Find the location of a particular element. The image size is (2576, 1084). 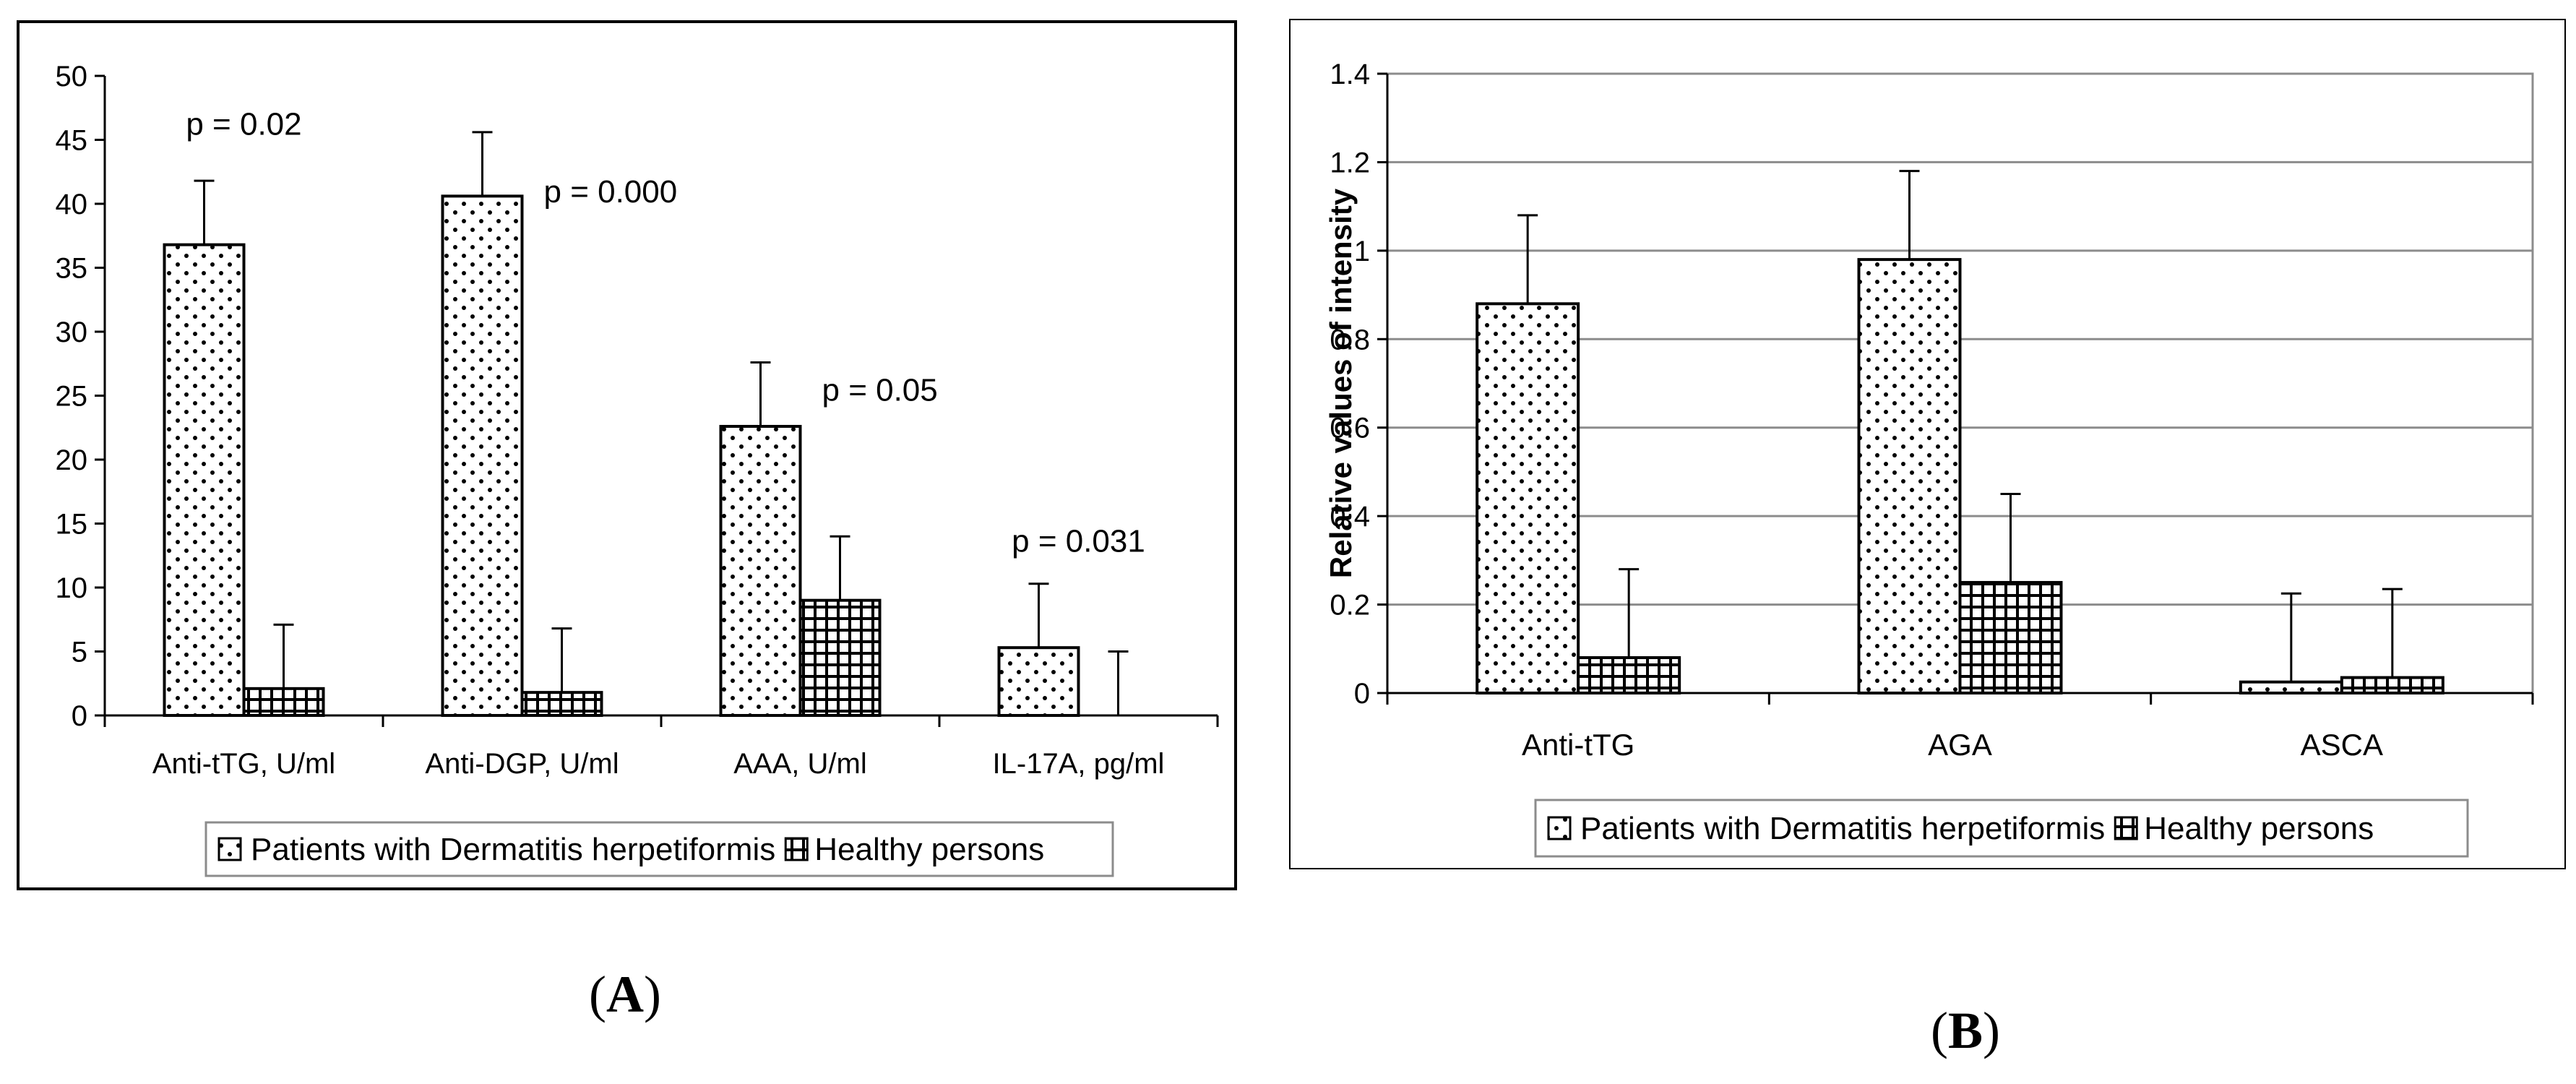

panel-label-b: (B) is located at coordinates (1965, 1030).